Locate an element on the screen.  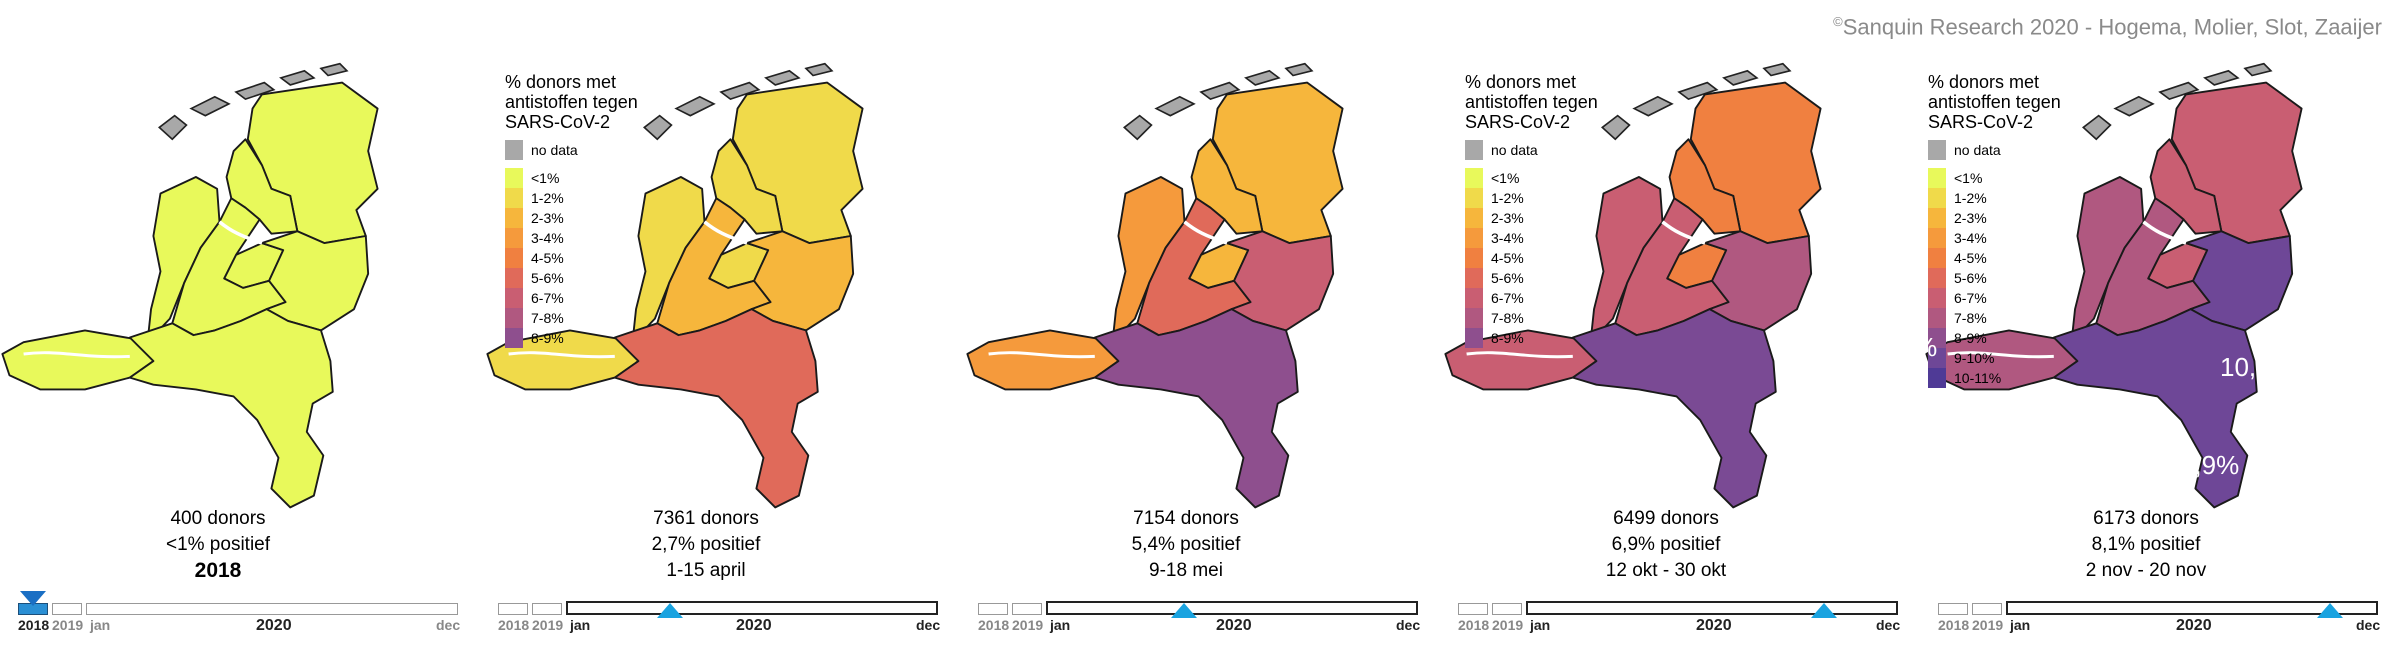
legend-item: <1% is located at coordinates (2013, 178).